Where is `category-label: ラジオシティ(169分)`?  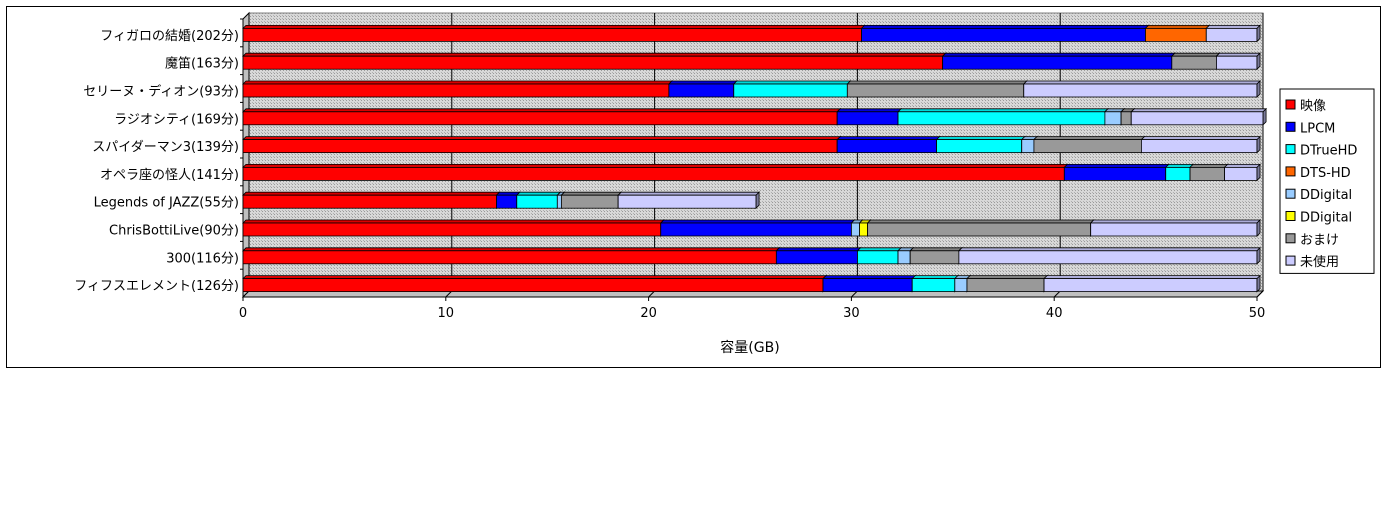 category-label: ラジオシティ(169分) is located at coordinates (176, 119).